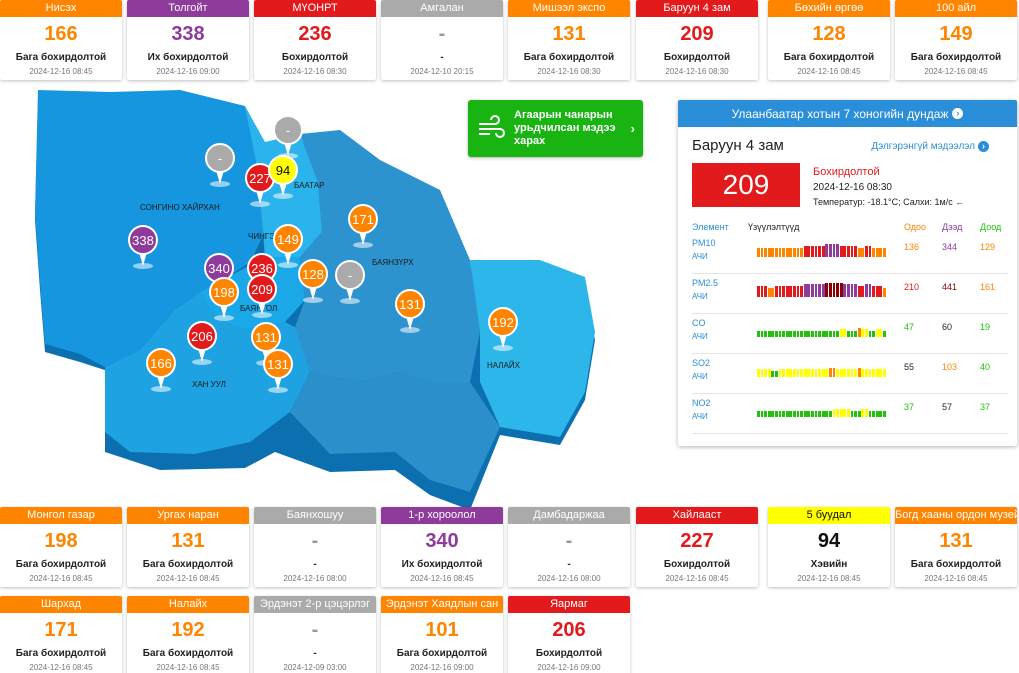  I want to click on pollutant-min-value: 129, so click(988, 247).